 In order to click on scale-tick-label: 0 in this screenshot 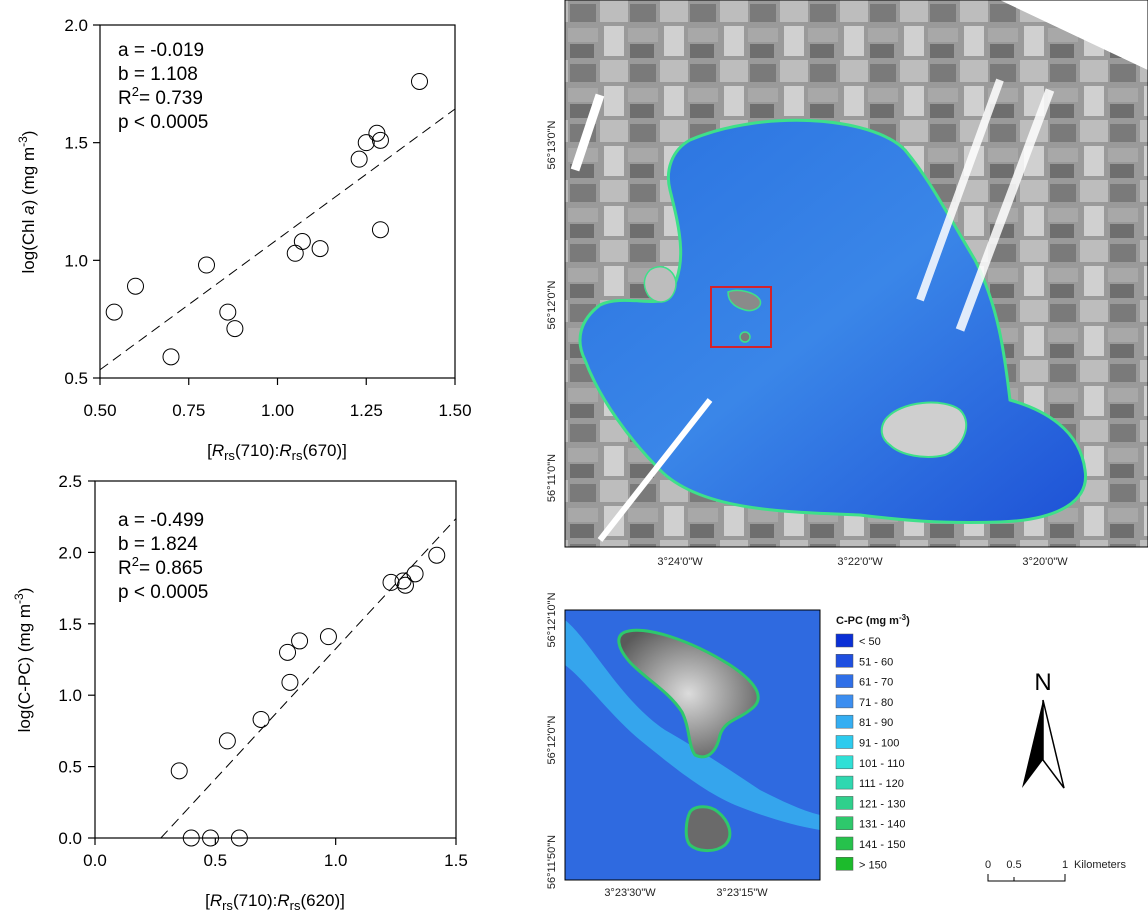, I will do `click(988, 865)`.